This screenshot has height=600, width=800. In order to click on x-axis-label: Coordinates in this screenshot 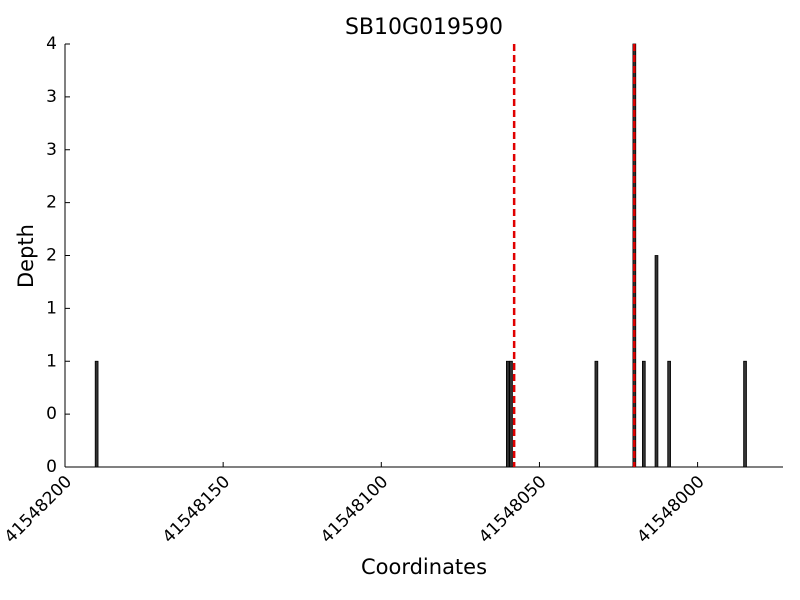, I will do `click(424, 567)`.